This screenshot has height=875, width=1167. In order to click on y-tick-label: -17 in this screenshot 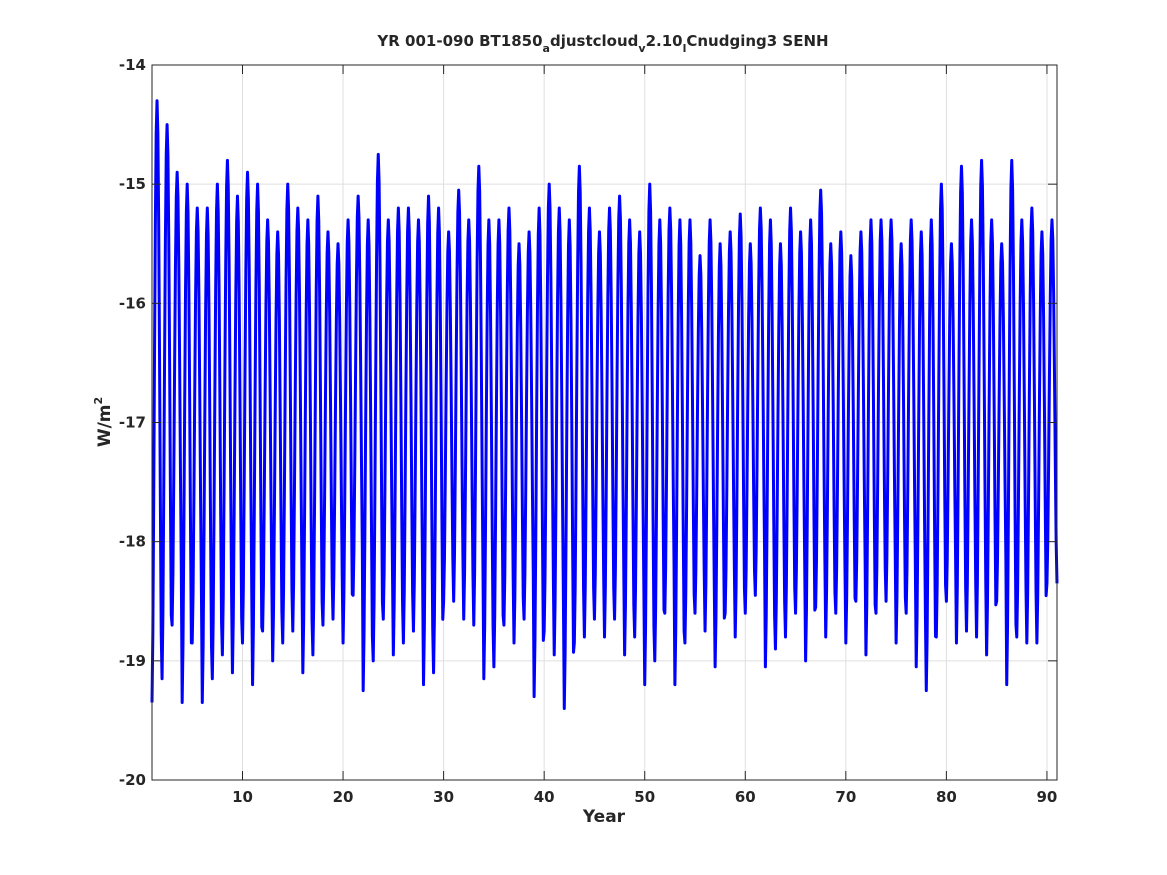, I will do `click(132, 423)`.